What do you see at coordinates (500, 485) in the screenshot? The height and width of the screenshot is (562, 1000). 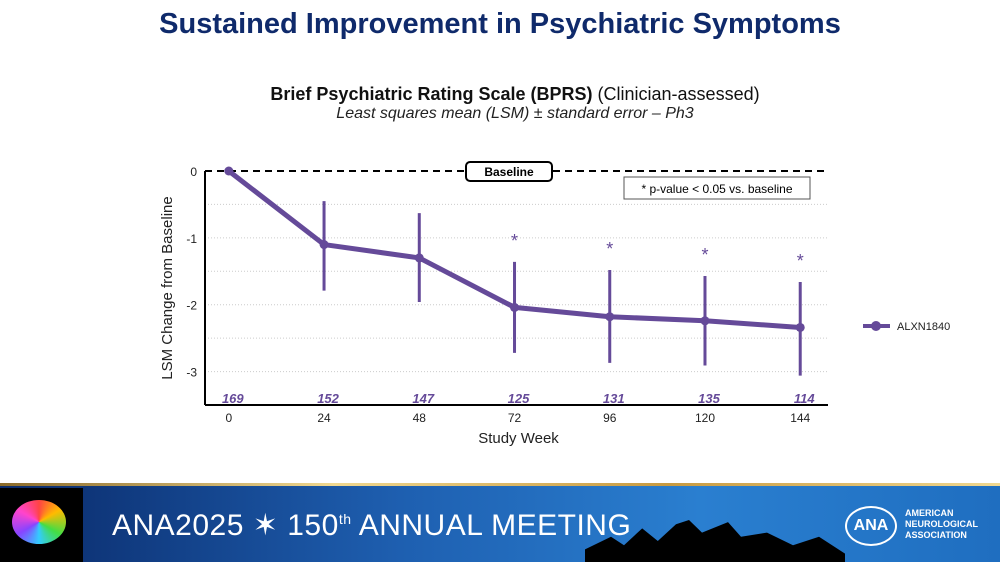 I see `gold-divider` at bounding box center [500, 485].